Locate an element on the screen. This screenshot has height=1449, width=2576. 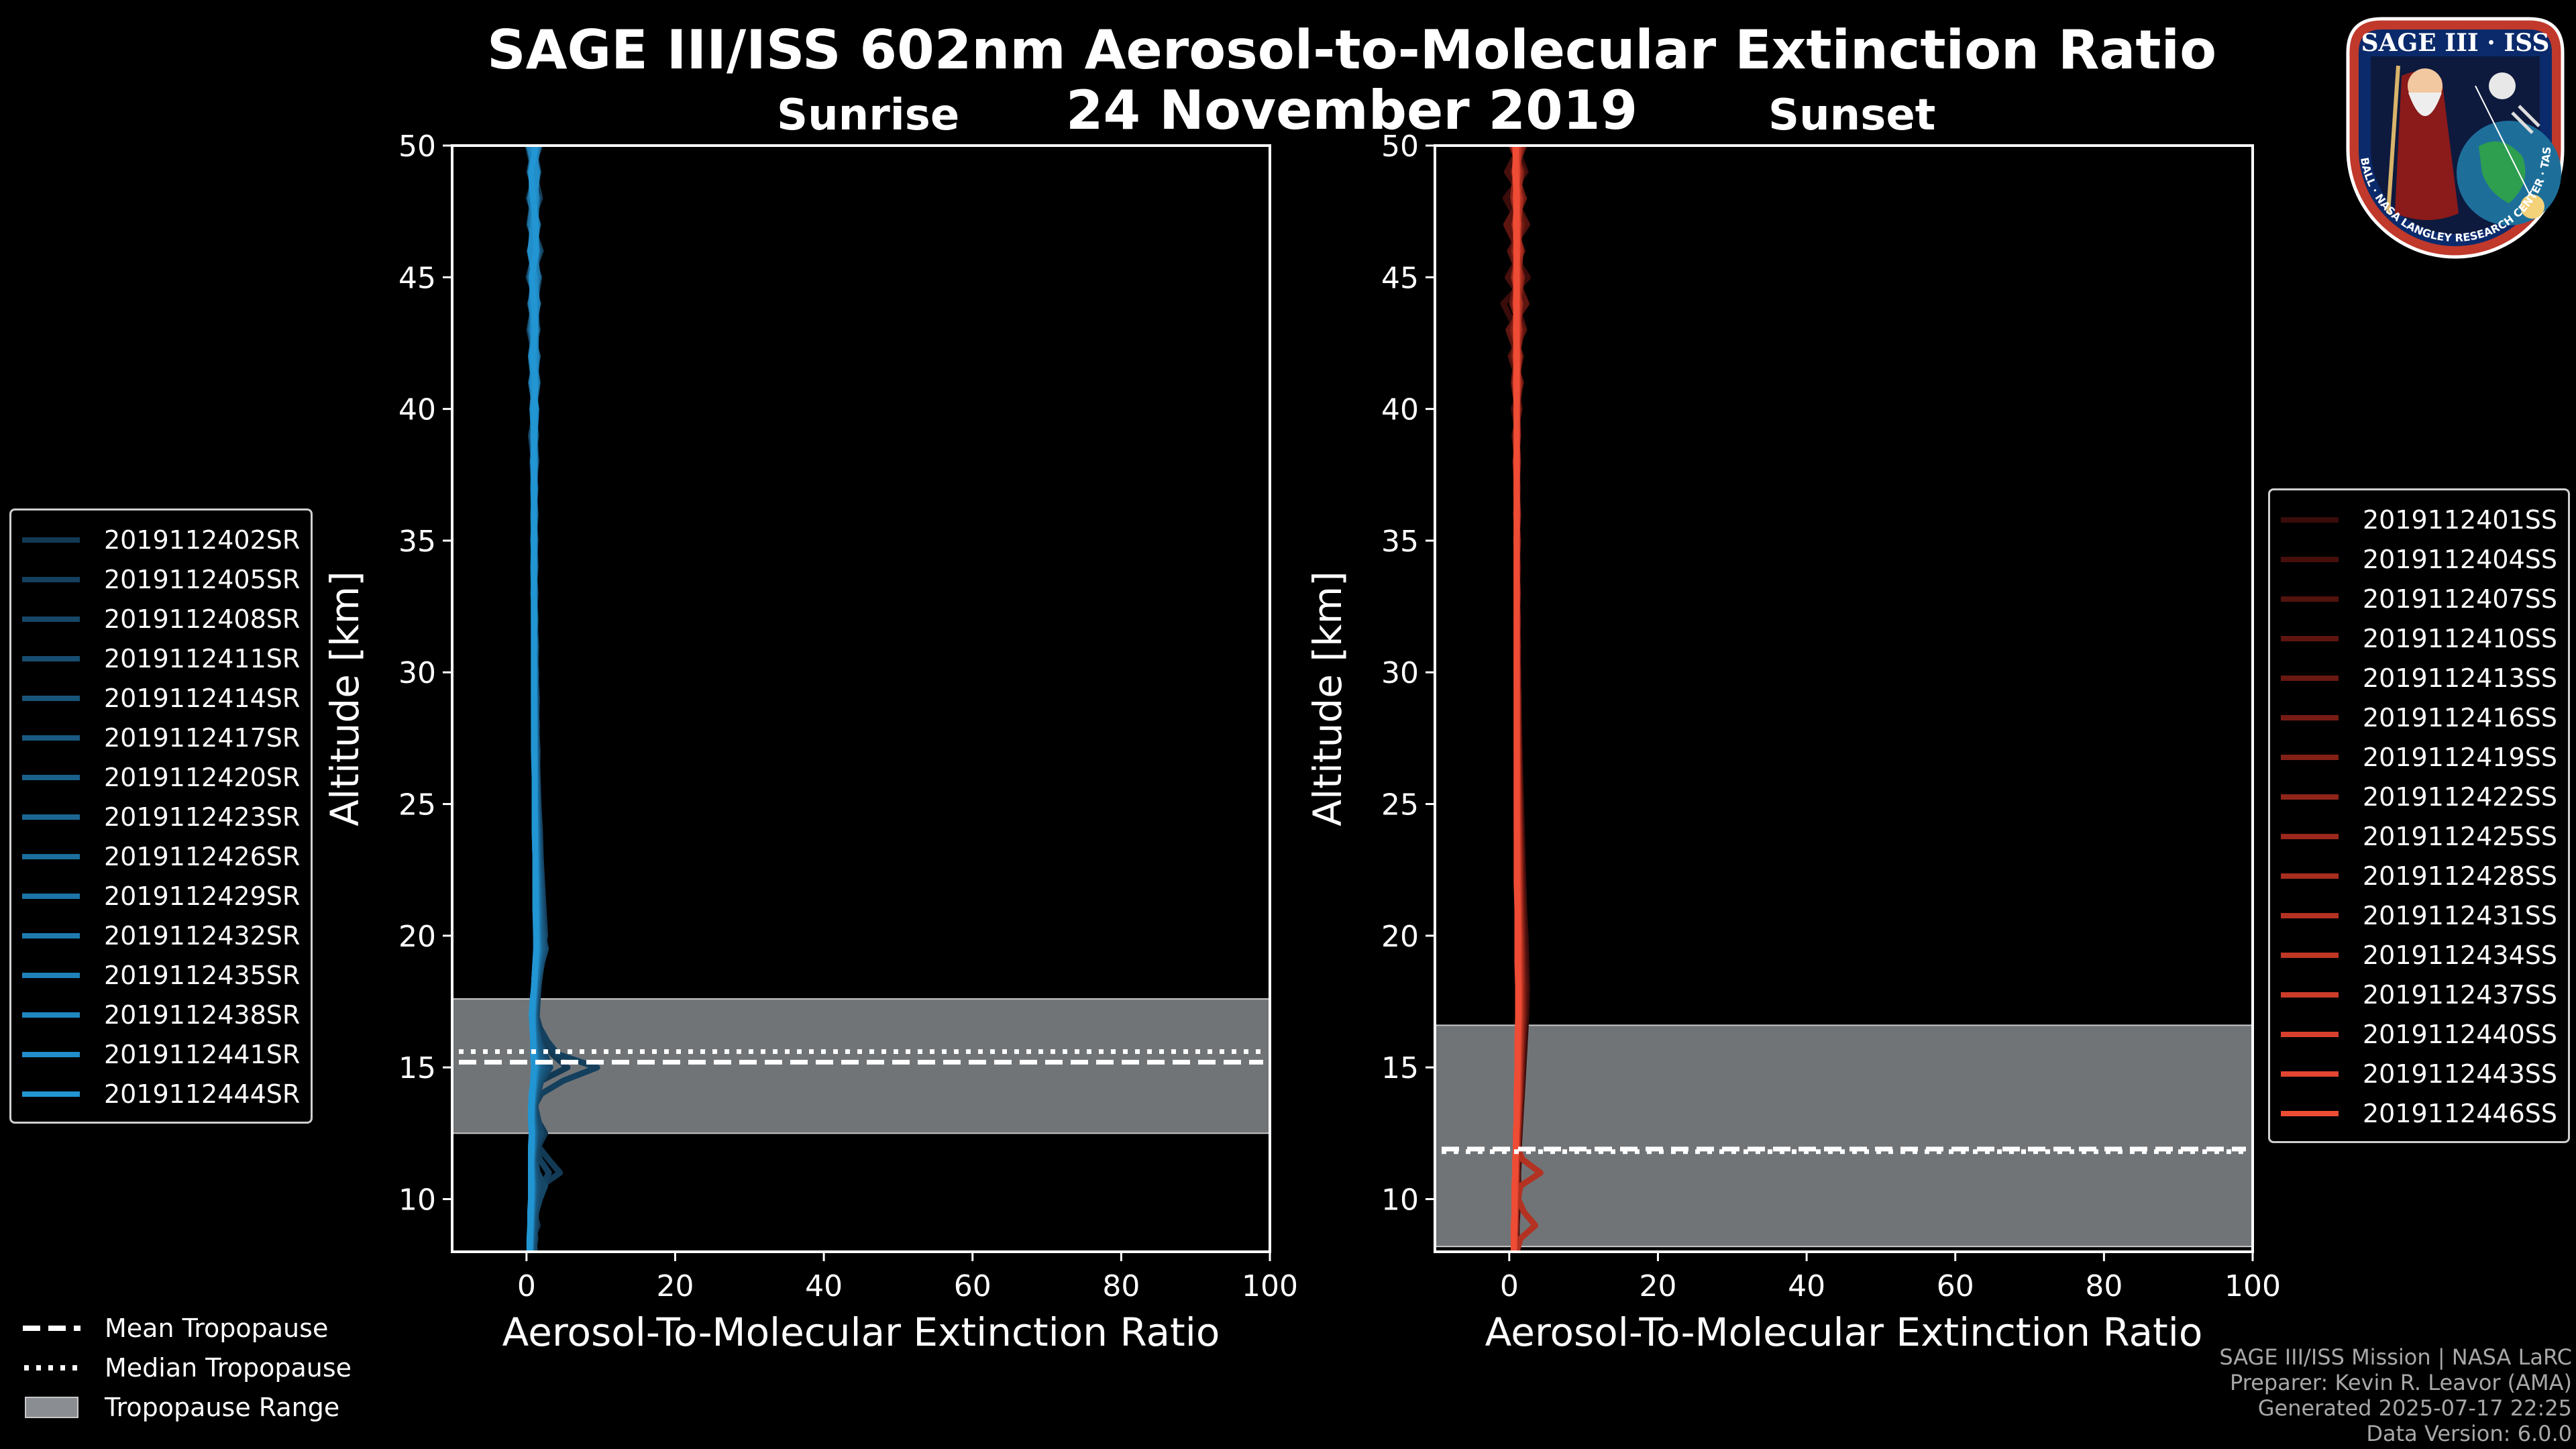
dotted-line-swatch is located at coordinates (52, 1367).